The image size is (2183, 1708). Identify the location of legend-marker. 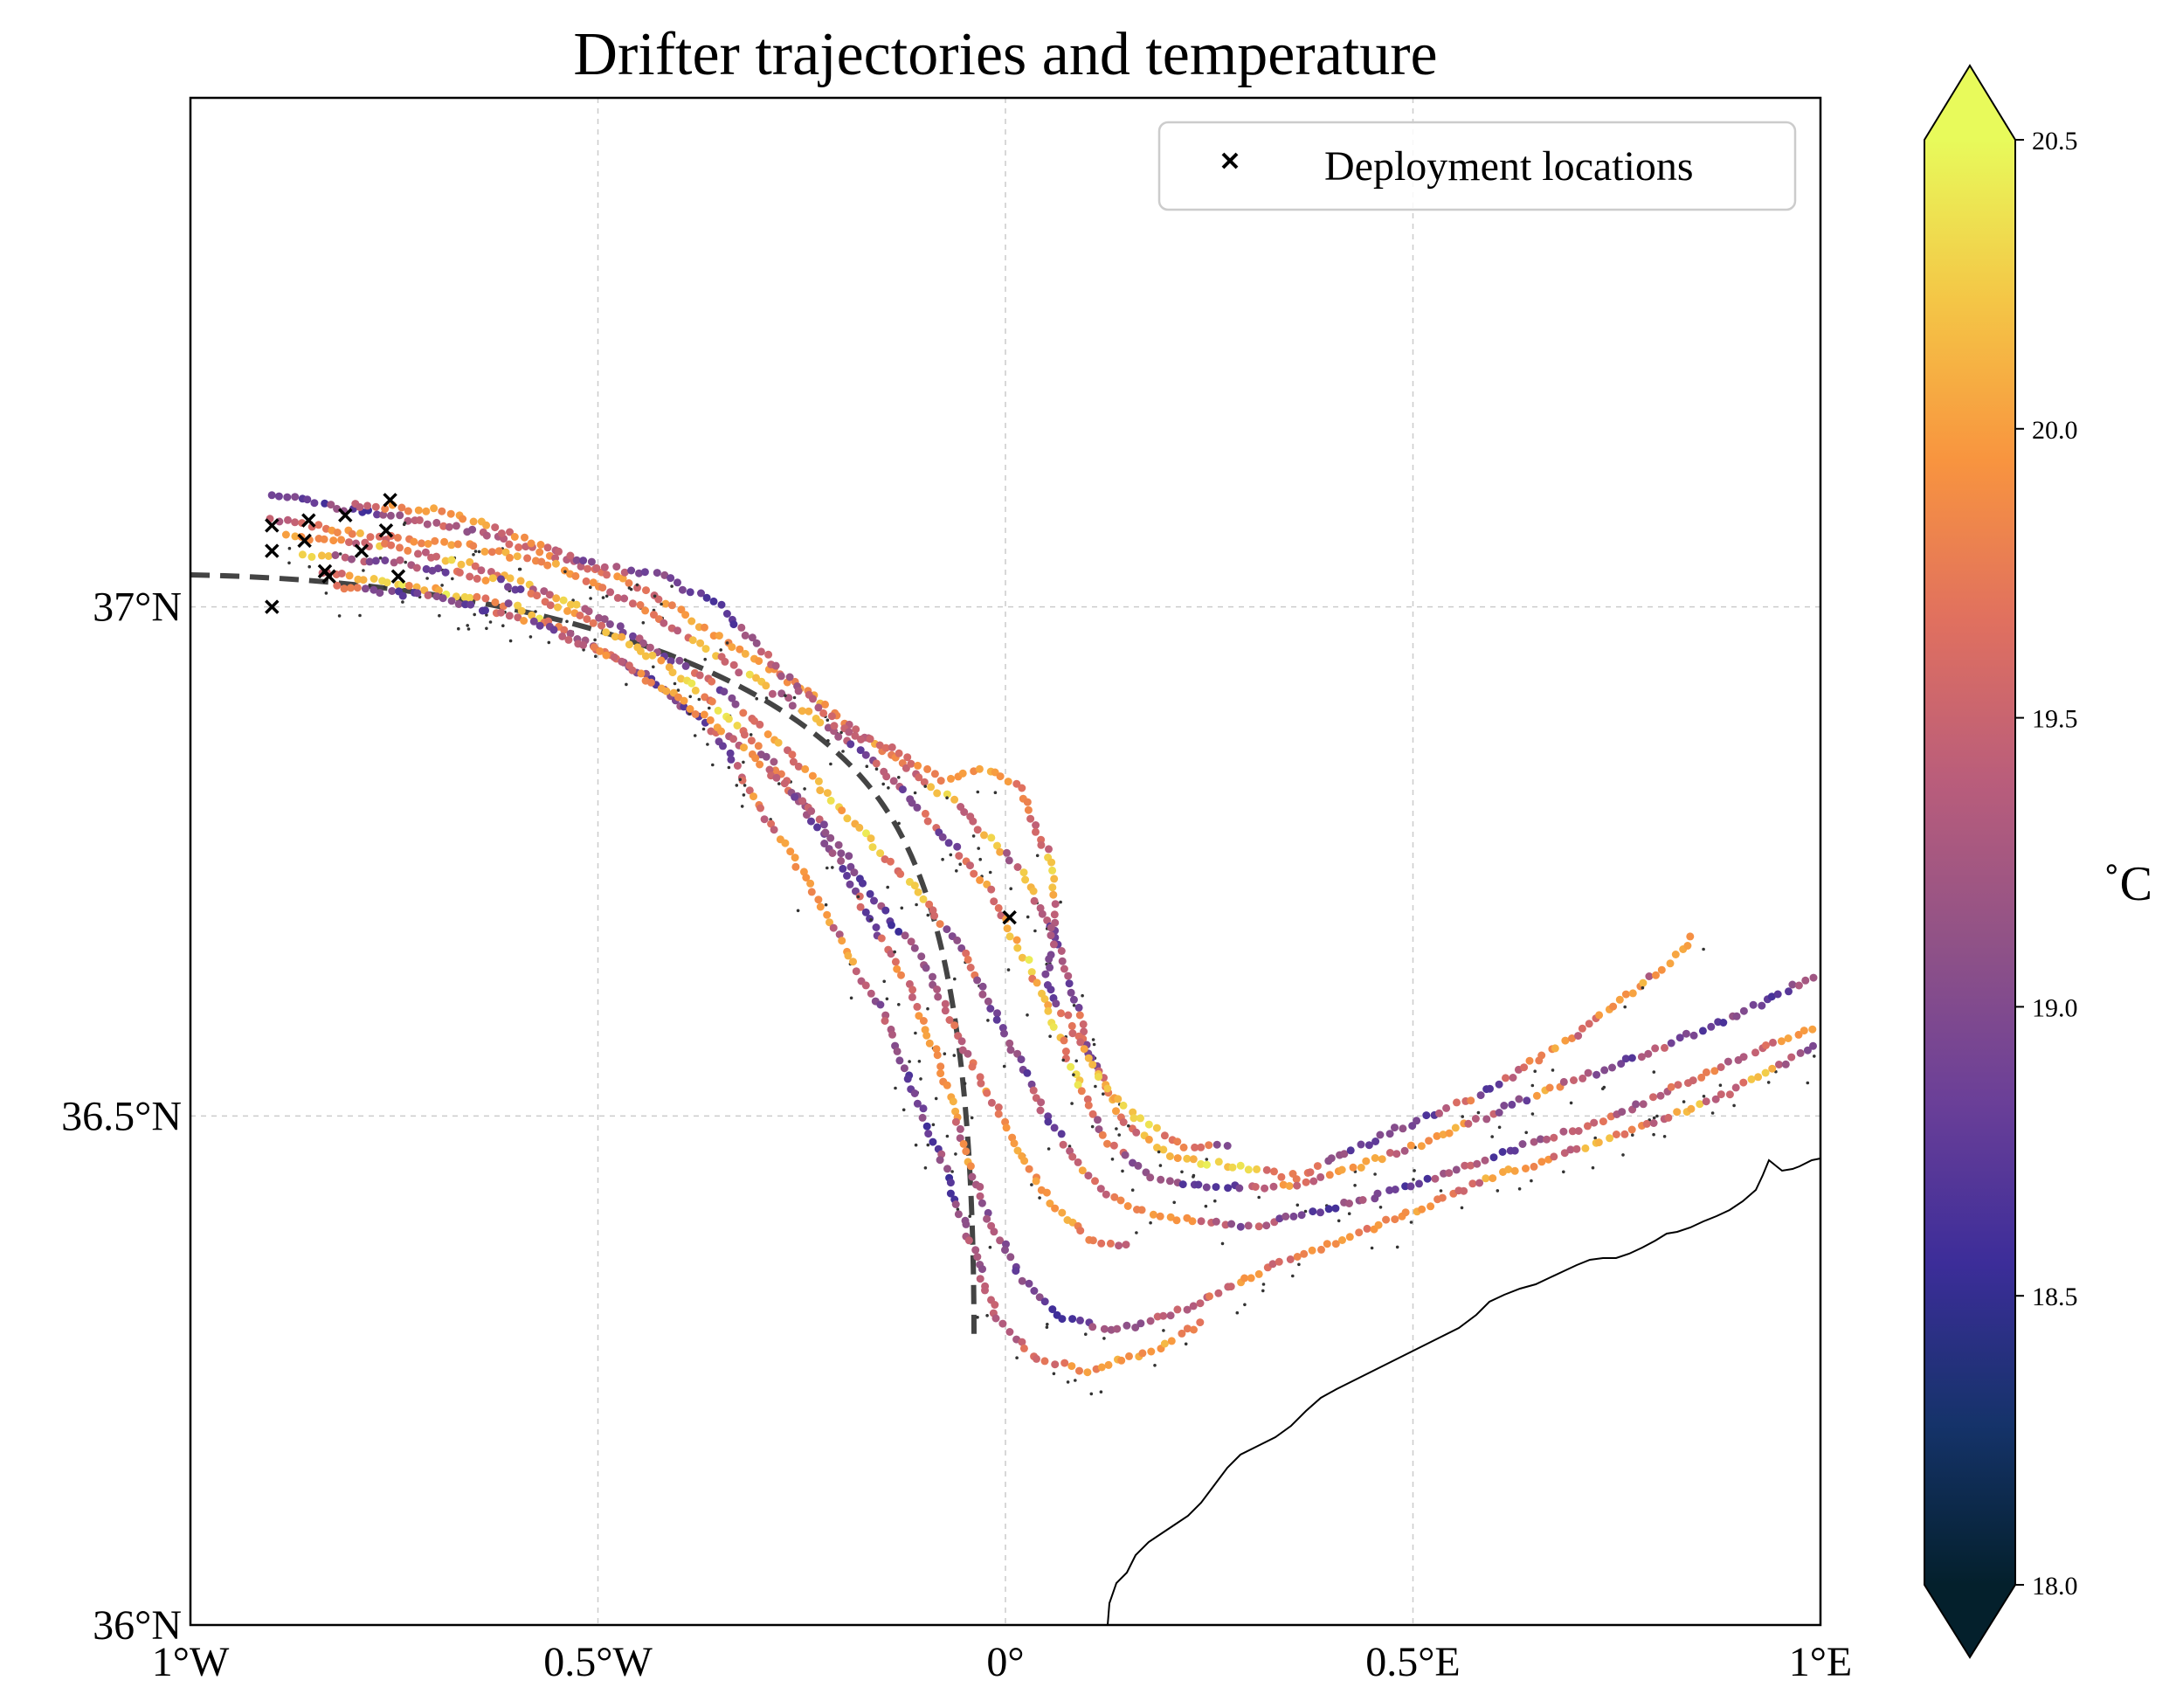
(1230, 161).